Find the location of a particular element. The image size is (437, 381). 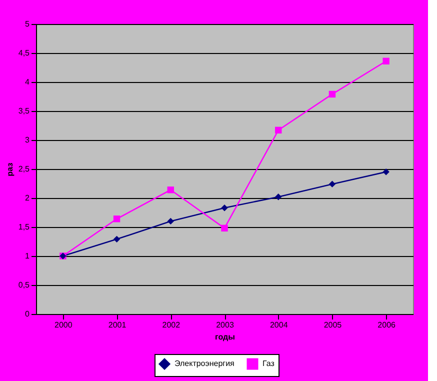

y-tick-label: 4,5 is located at coordinates (24, 53).